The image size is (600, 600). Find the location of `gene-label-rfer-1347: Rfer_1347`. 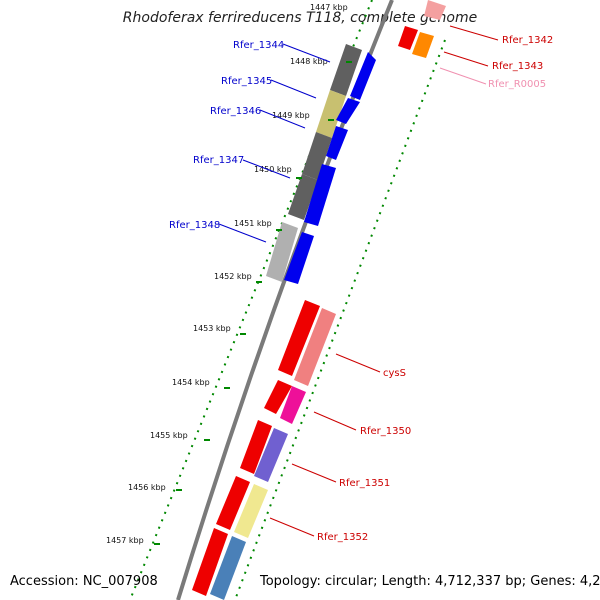

gene-label-rfer-1347: Rfer_1347 is located at coordinates (218, 160).